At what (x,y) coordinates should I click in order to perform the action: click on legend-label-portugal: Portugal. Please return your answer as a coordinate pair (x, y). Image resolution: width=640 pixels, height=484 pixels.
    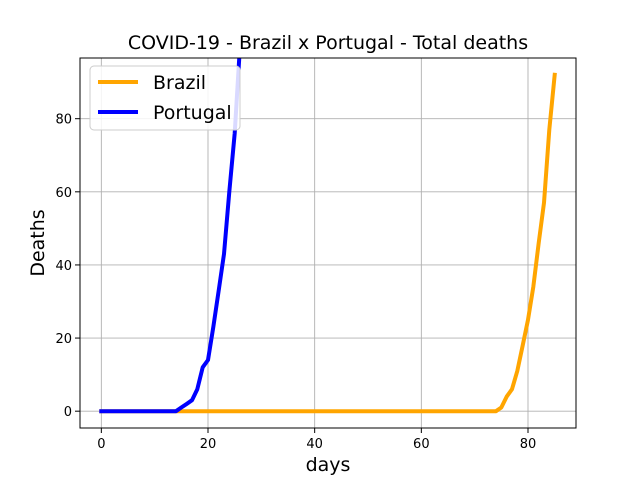
    Looking at the image, I should click on (192, 113).